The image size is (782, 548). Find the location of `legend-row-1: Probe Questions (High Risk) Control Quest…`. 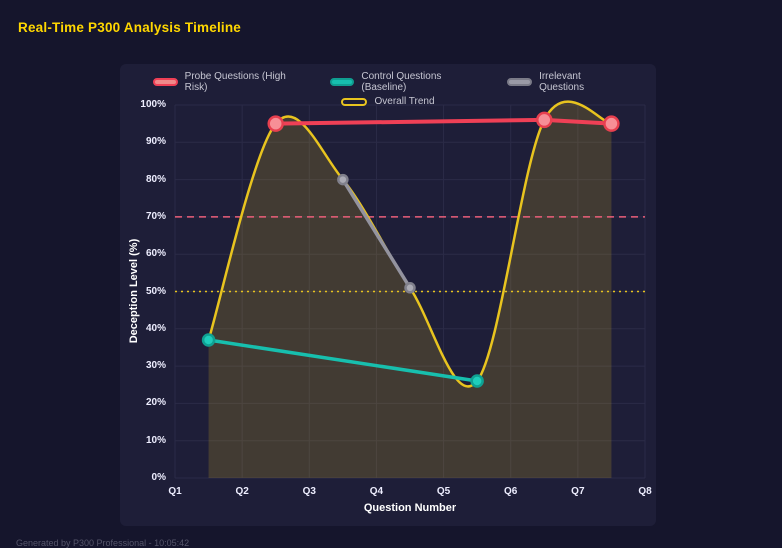

legend-row-1: Probe Questions (High Risk) Control Quest… is located at coordinates (388, 82).